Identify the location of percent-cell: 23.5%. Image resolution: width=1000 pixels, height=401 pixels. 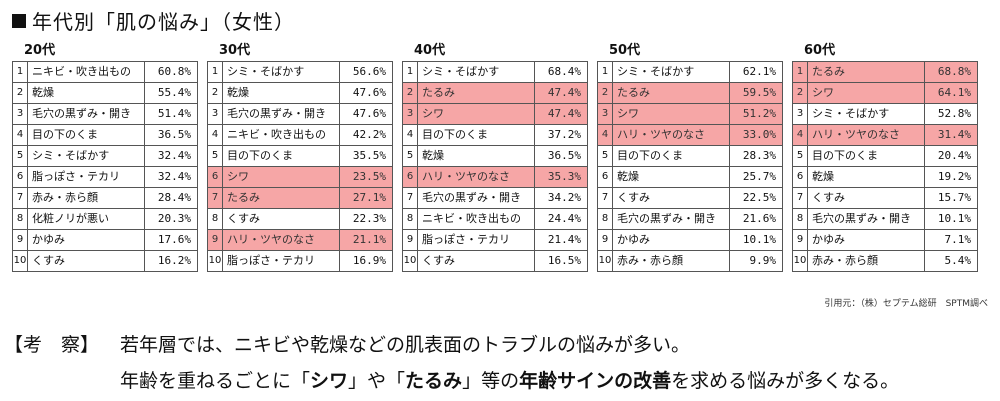
(366, 177).